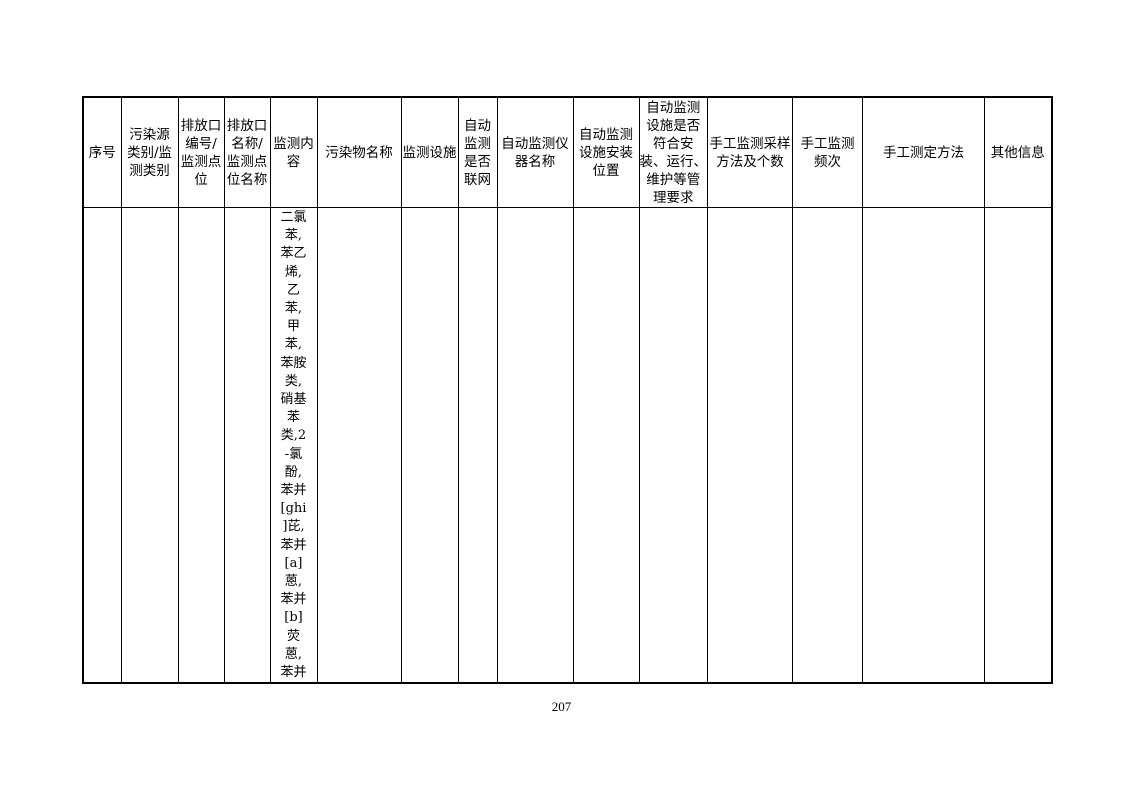  Describe the element at coordinates (247, 143) in the screenshot. I see `header-text: 名称/` at that location.